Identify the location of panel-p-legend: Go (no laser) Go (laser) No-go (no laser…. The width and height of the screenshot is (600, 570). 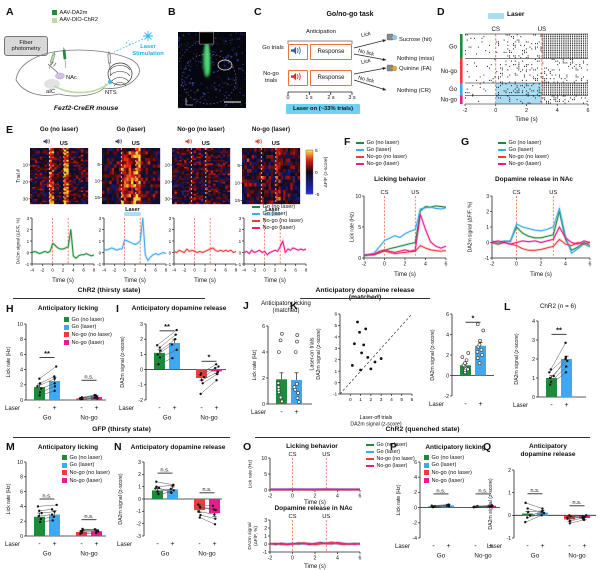
(448, 469).